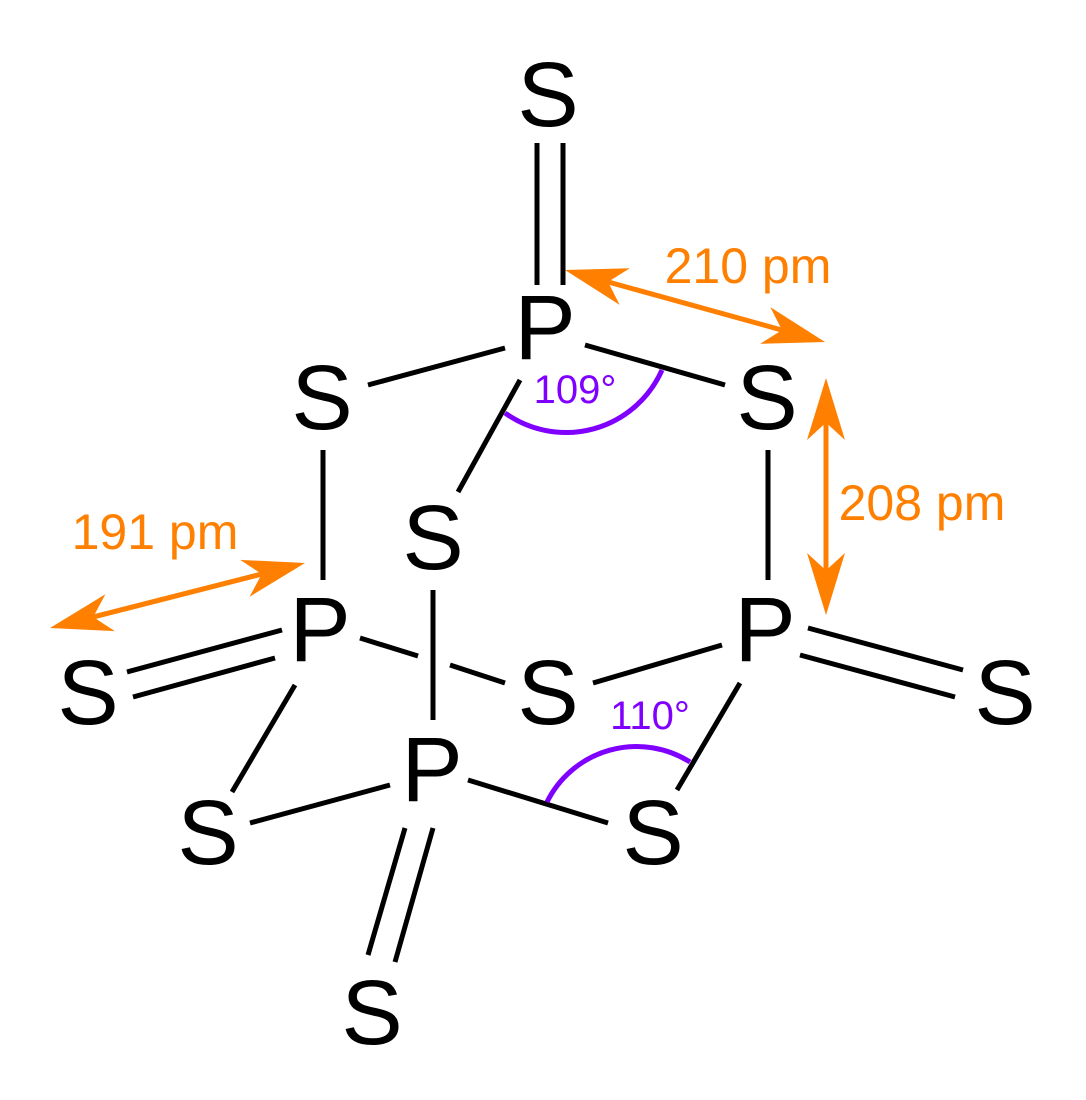 The width and height of the screenshot is (1086, 1100). What do you see at coordinates (155, 532) in the screenshot?
I see `bond-length-label: 191 pm` at bounding box center [155, 532].